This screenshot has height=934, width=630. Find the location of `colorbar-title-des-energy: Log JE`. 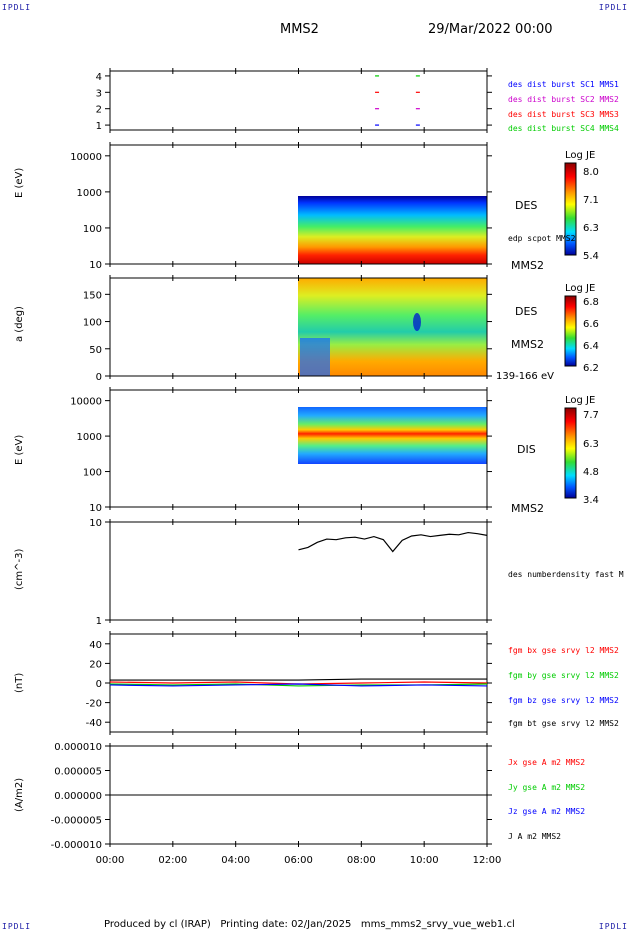

colorbar-title-des-energy: Log JE is located at coordinates (580, 155).